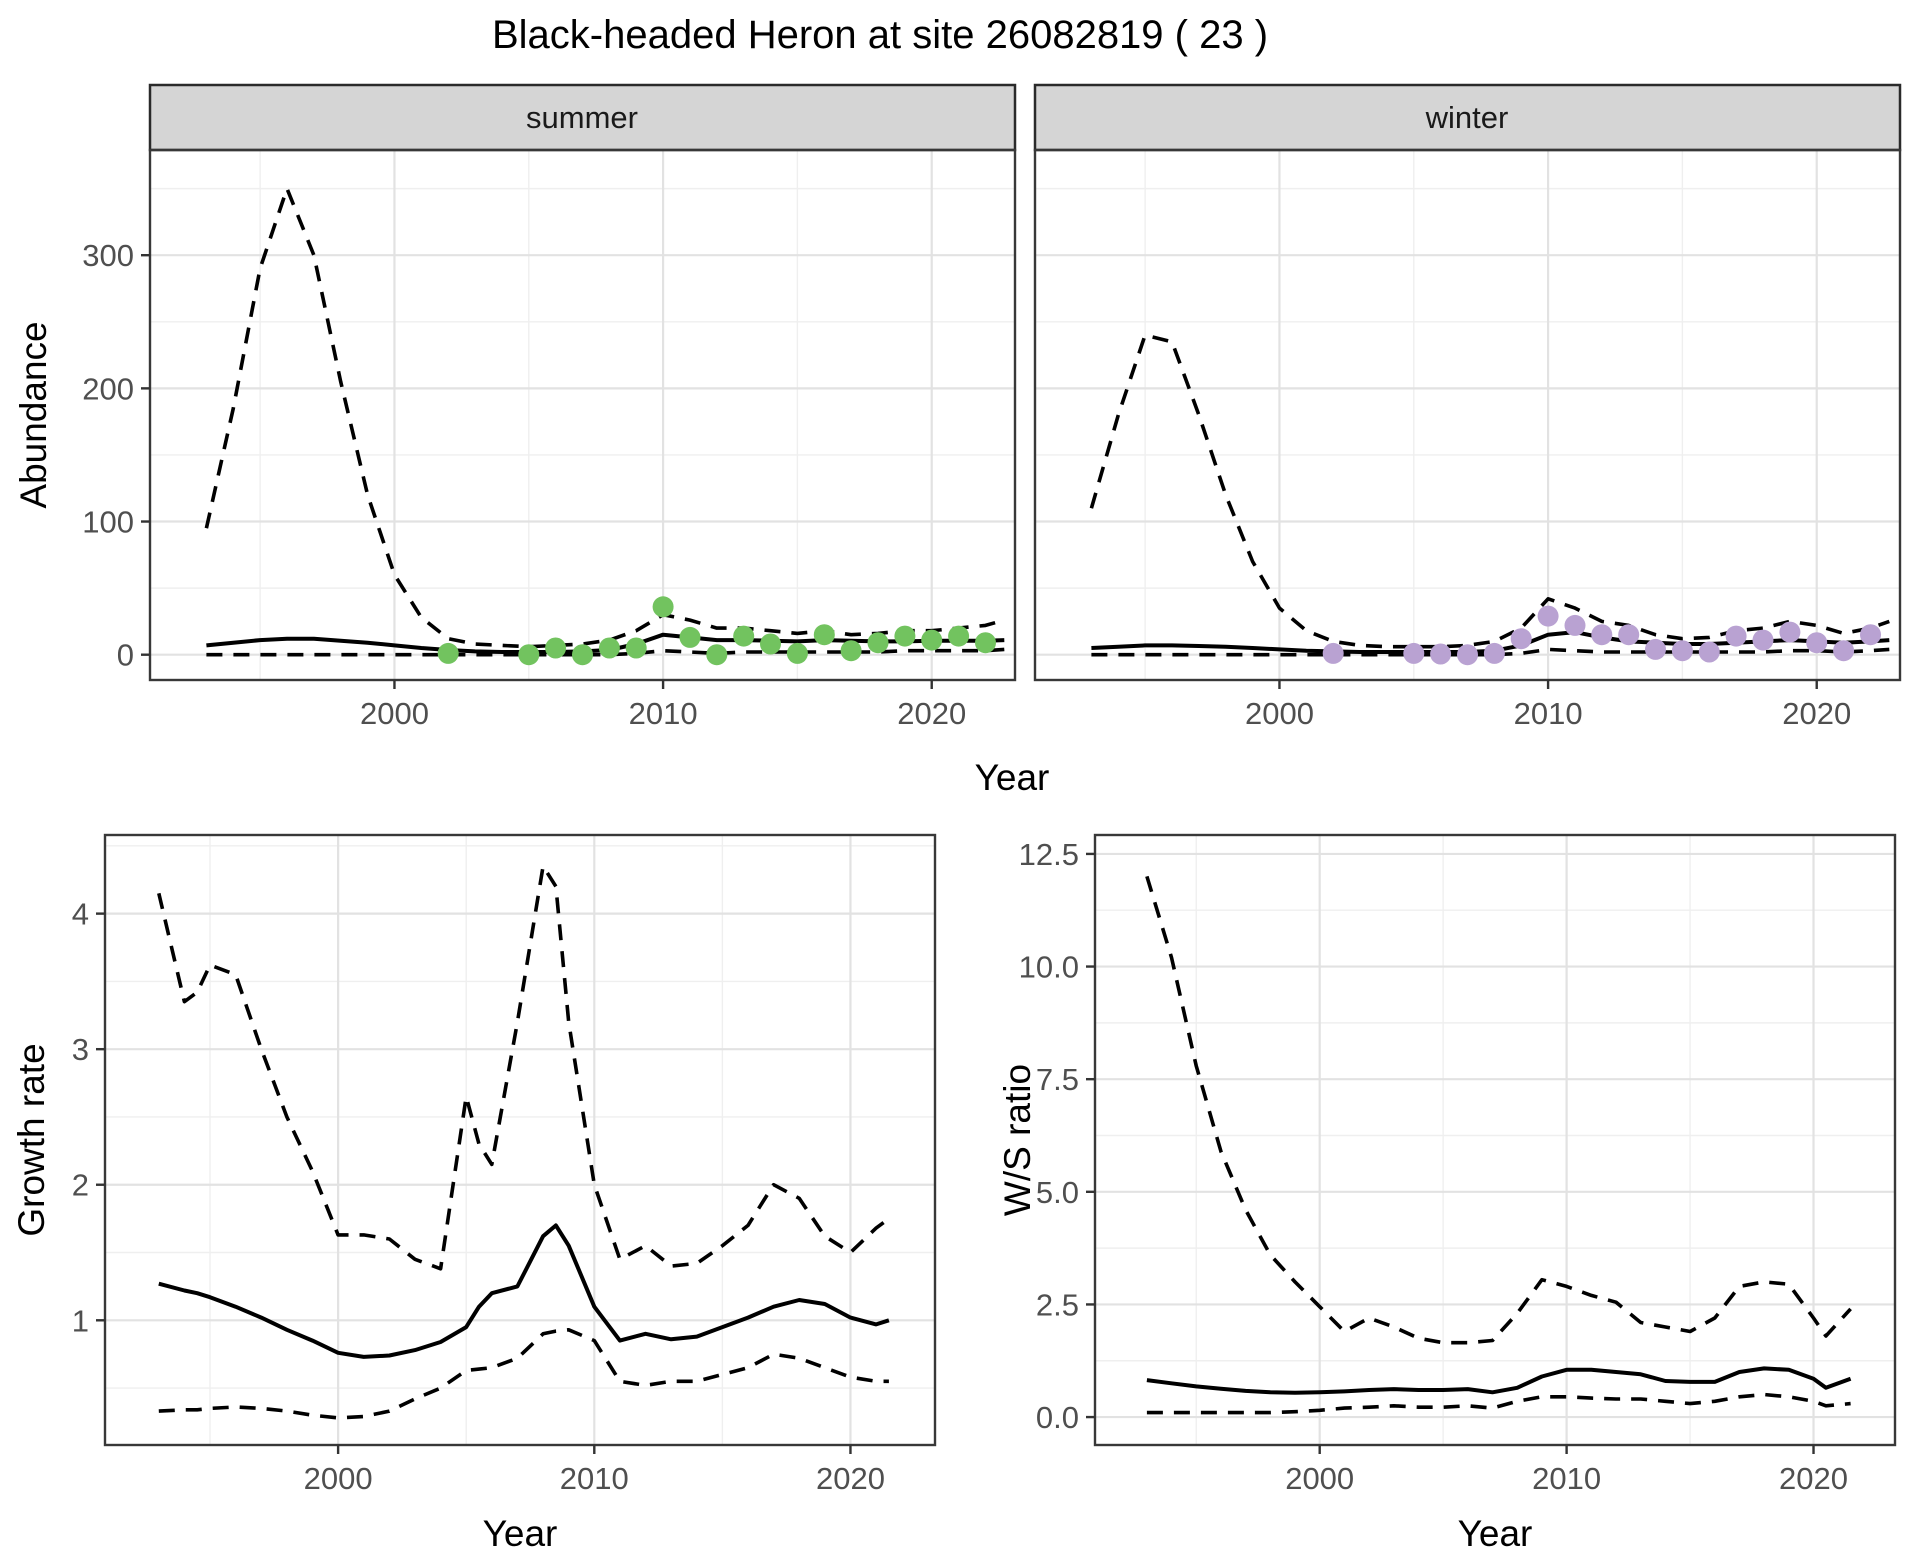 This screenshot has width=1920, height=1560. What do you see at coordinates (931, 713) in the screenshot?
I see `summer-x-tick-label: 2020` at bounding box center [931, 713].